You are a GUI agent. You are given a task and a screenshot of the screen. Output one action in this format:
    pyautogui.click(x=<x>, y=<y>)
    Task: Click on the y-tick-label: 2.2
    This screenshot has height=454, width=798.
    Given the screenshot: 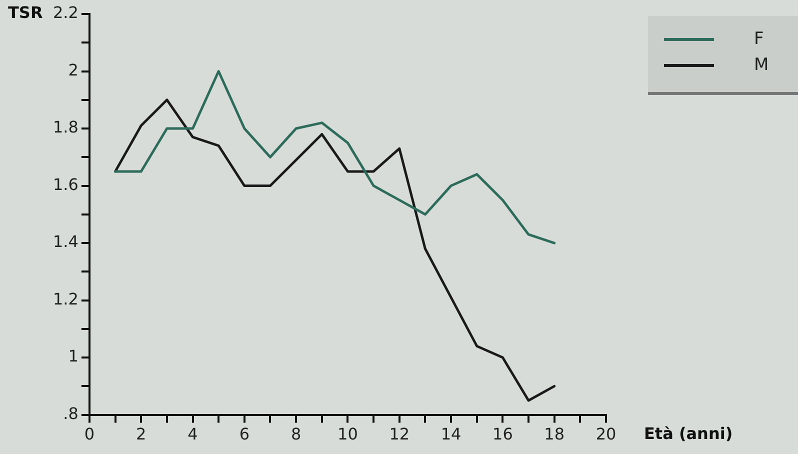 What is the action you would take?
    pyautogui.click(x=65, y=12)
    